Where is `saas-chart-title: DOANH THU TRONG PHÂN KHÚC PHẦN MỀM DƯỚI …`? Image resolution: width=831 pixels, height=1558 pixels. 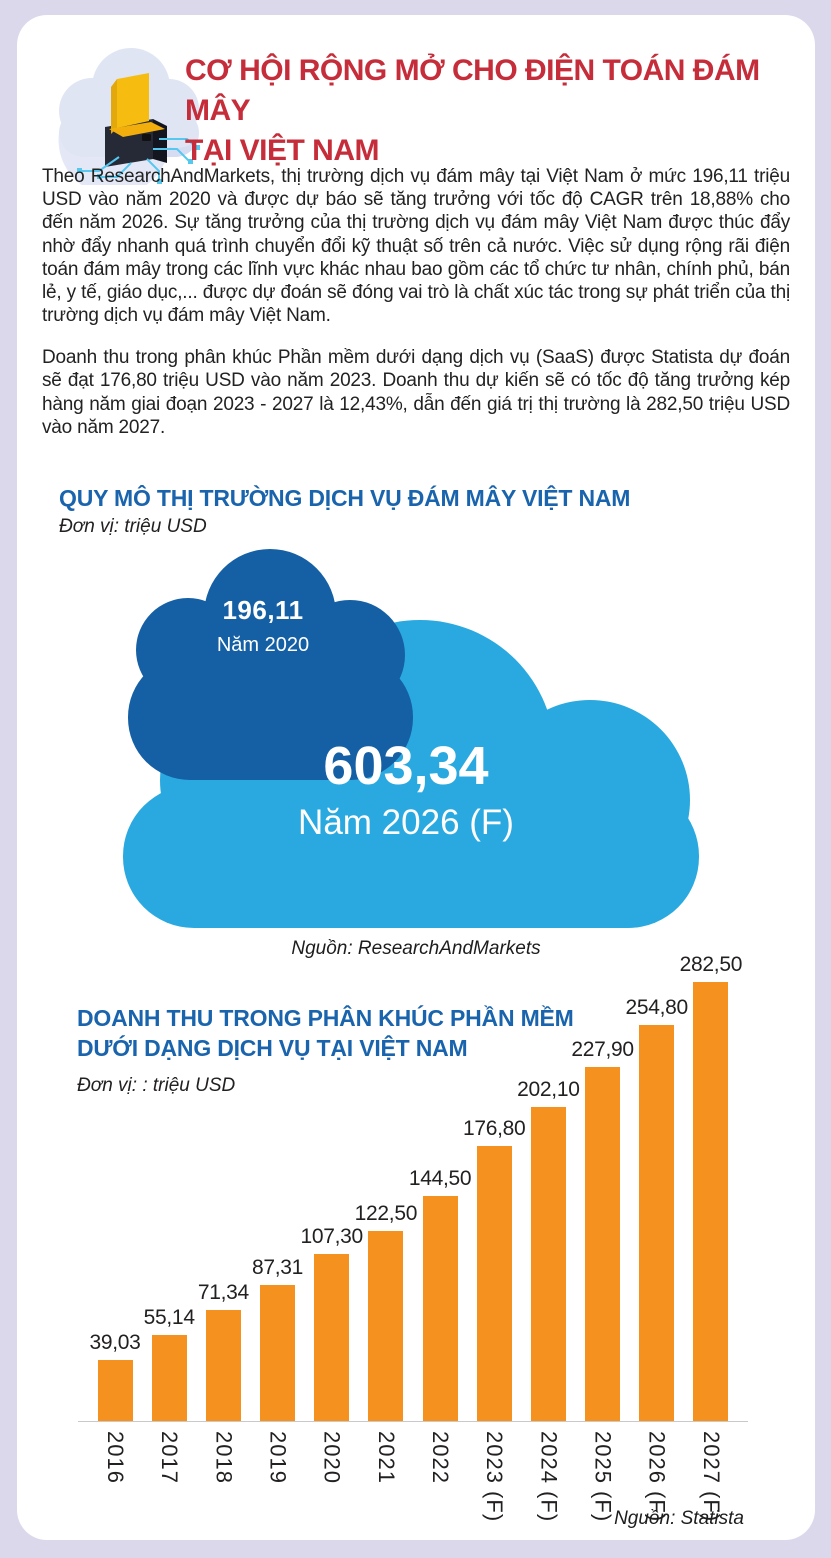
saas-chart-title: DOANH THU TRONG PHÂN KHÚC PHẦN MỀM DƯỚI … is located at coordinates (325, 1050).